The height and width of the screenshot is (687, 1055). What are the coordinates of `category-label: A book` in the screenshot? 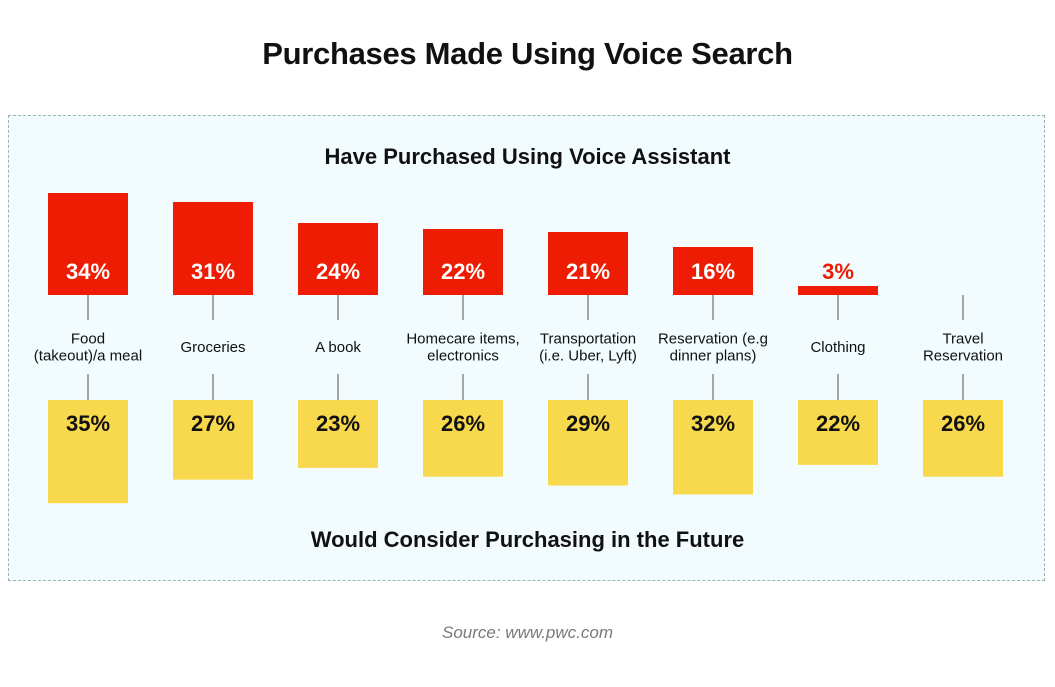 It's located at (338, 347).